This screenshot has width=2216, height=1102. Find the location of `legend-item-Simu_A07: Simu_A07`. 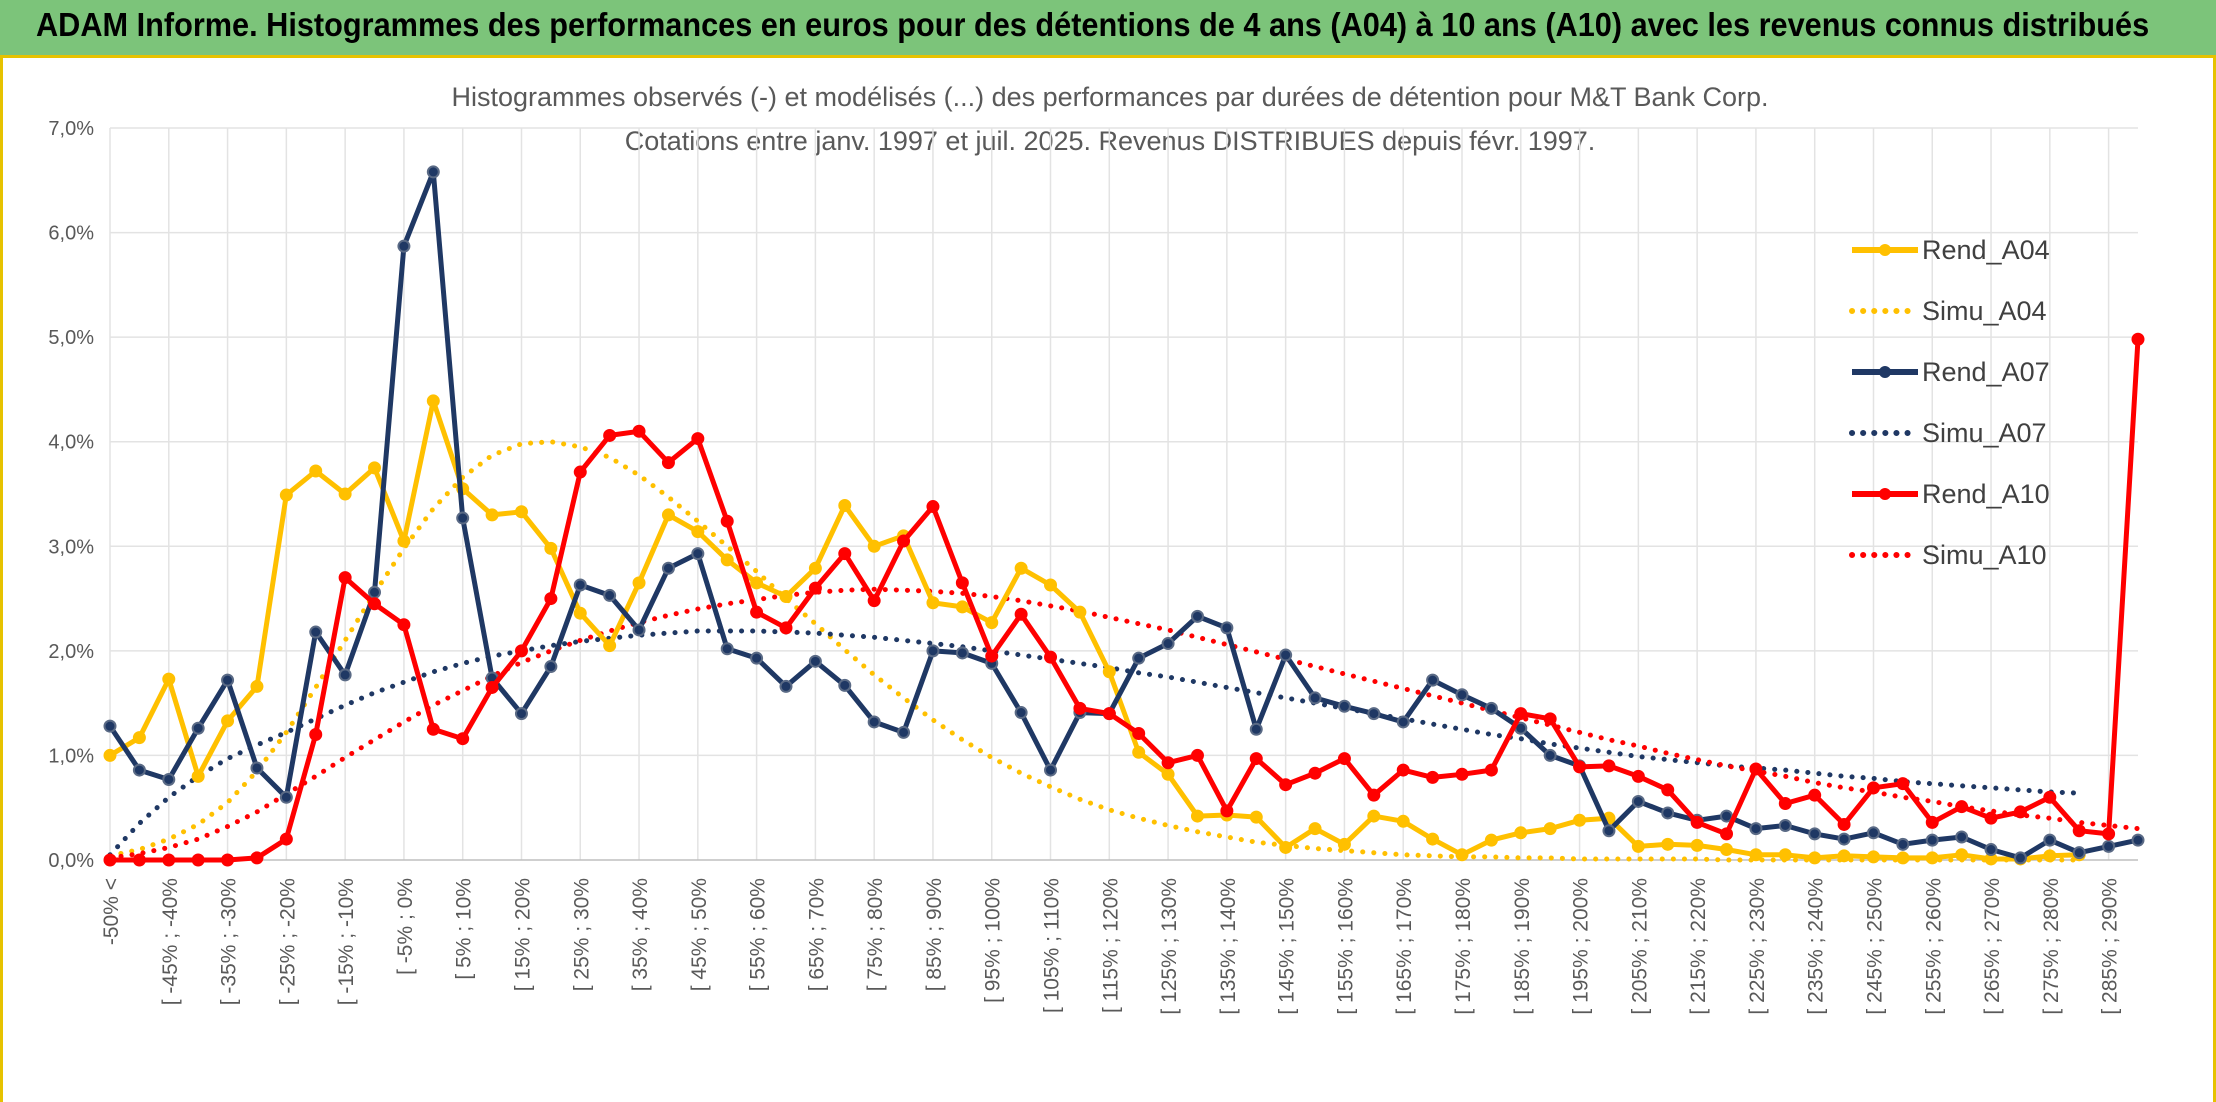

legend-item-Simu_A07: Simu_A07 is located at coordinates (1948, 433).